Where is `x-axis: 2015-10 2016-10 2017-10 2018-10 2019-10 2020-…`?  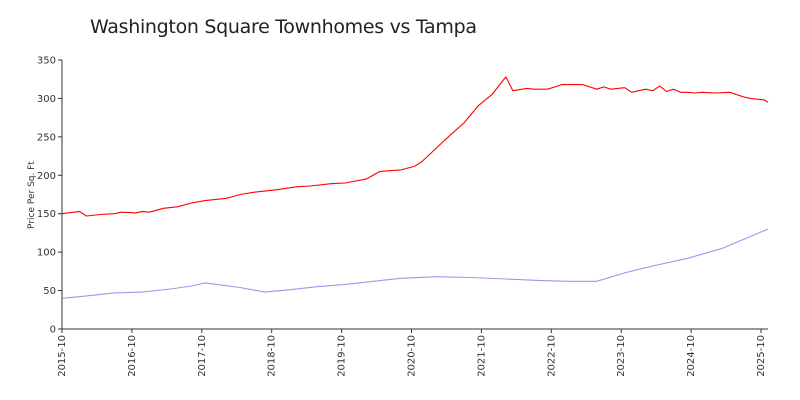 x-axis: 2015-10 2016-10 2017-10 2018-10 2019-10 2020-… is located at coordinates (412, 352).